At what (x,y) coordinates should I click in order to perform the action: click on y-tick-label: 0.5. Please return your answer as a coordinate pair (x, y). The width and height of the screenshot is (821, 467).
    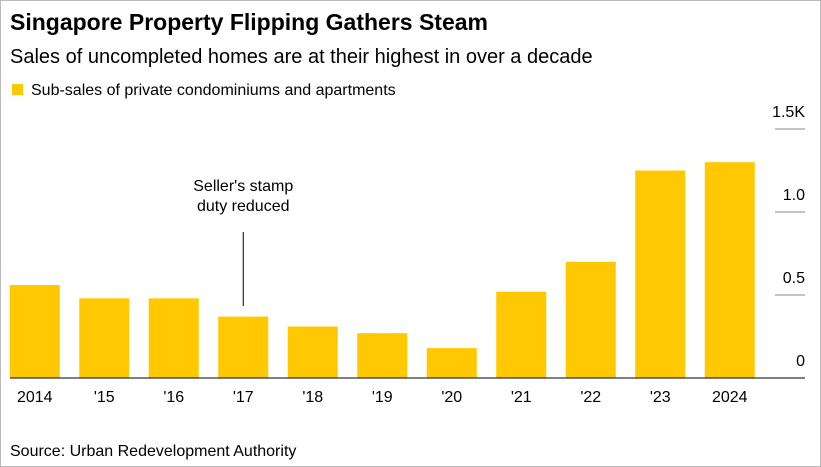
    Looking at the image, I should click on (794, 278).